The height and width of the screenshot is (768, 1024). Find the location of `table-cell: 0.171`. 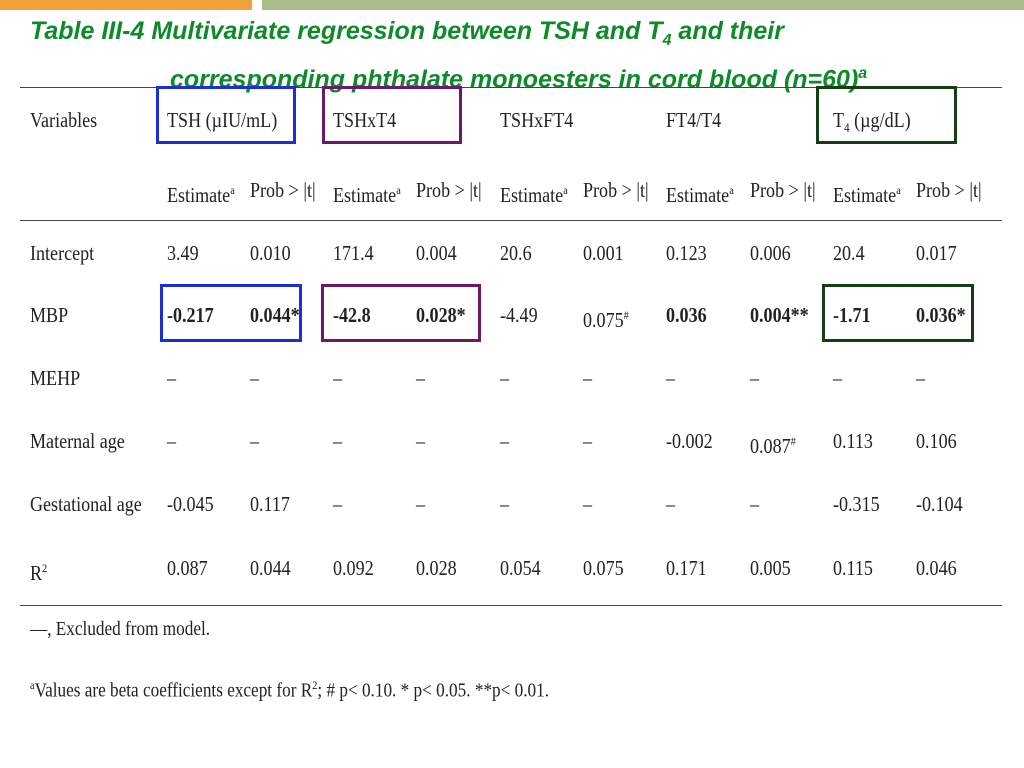

table-cell: 0.171 is located at coordinates (686, 568).